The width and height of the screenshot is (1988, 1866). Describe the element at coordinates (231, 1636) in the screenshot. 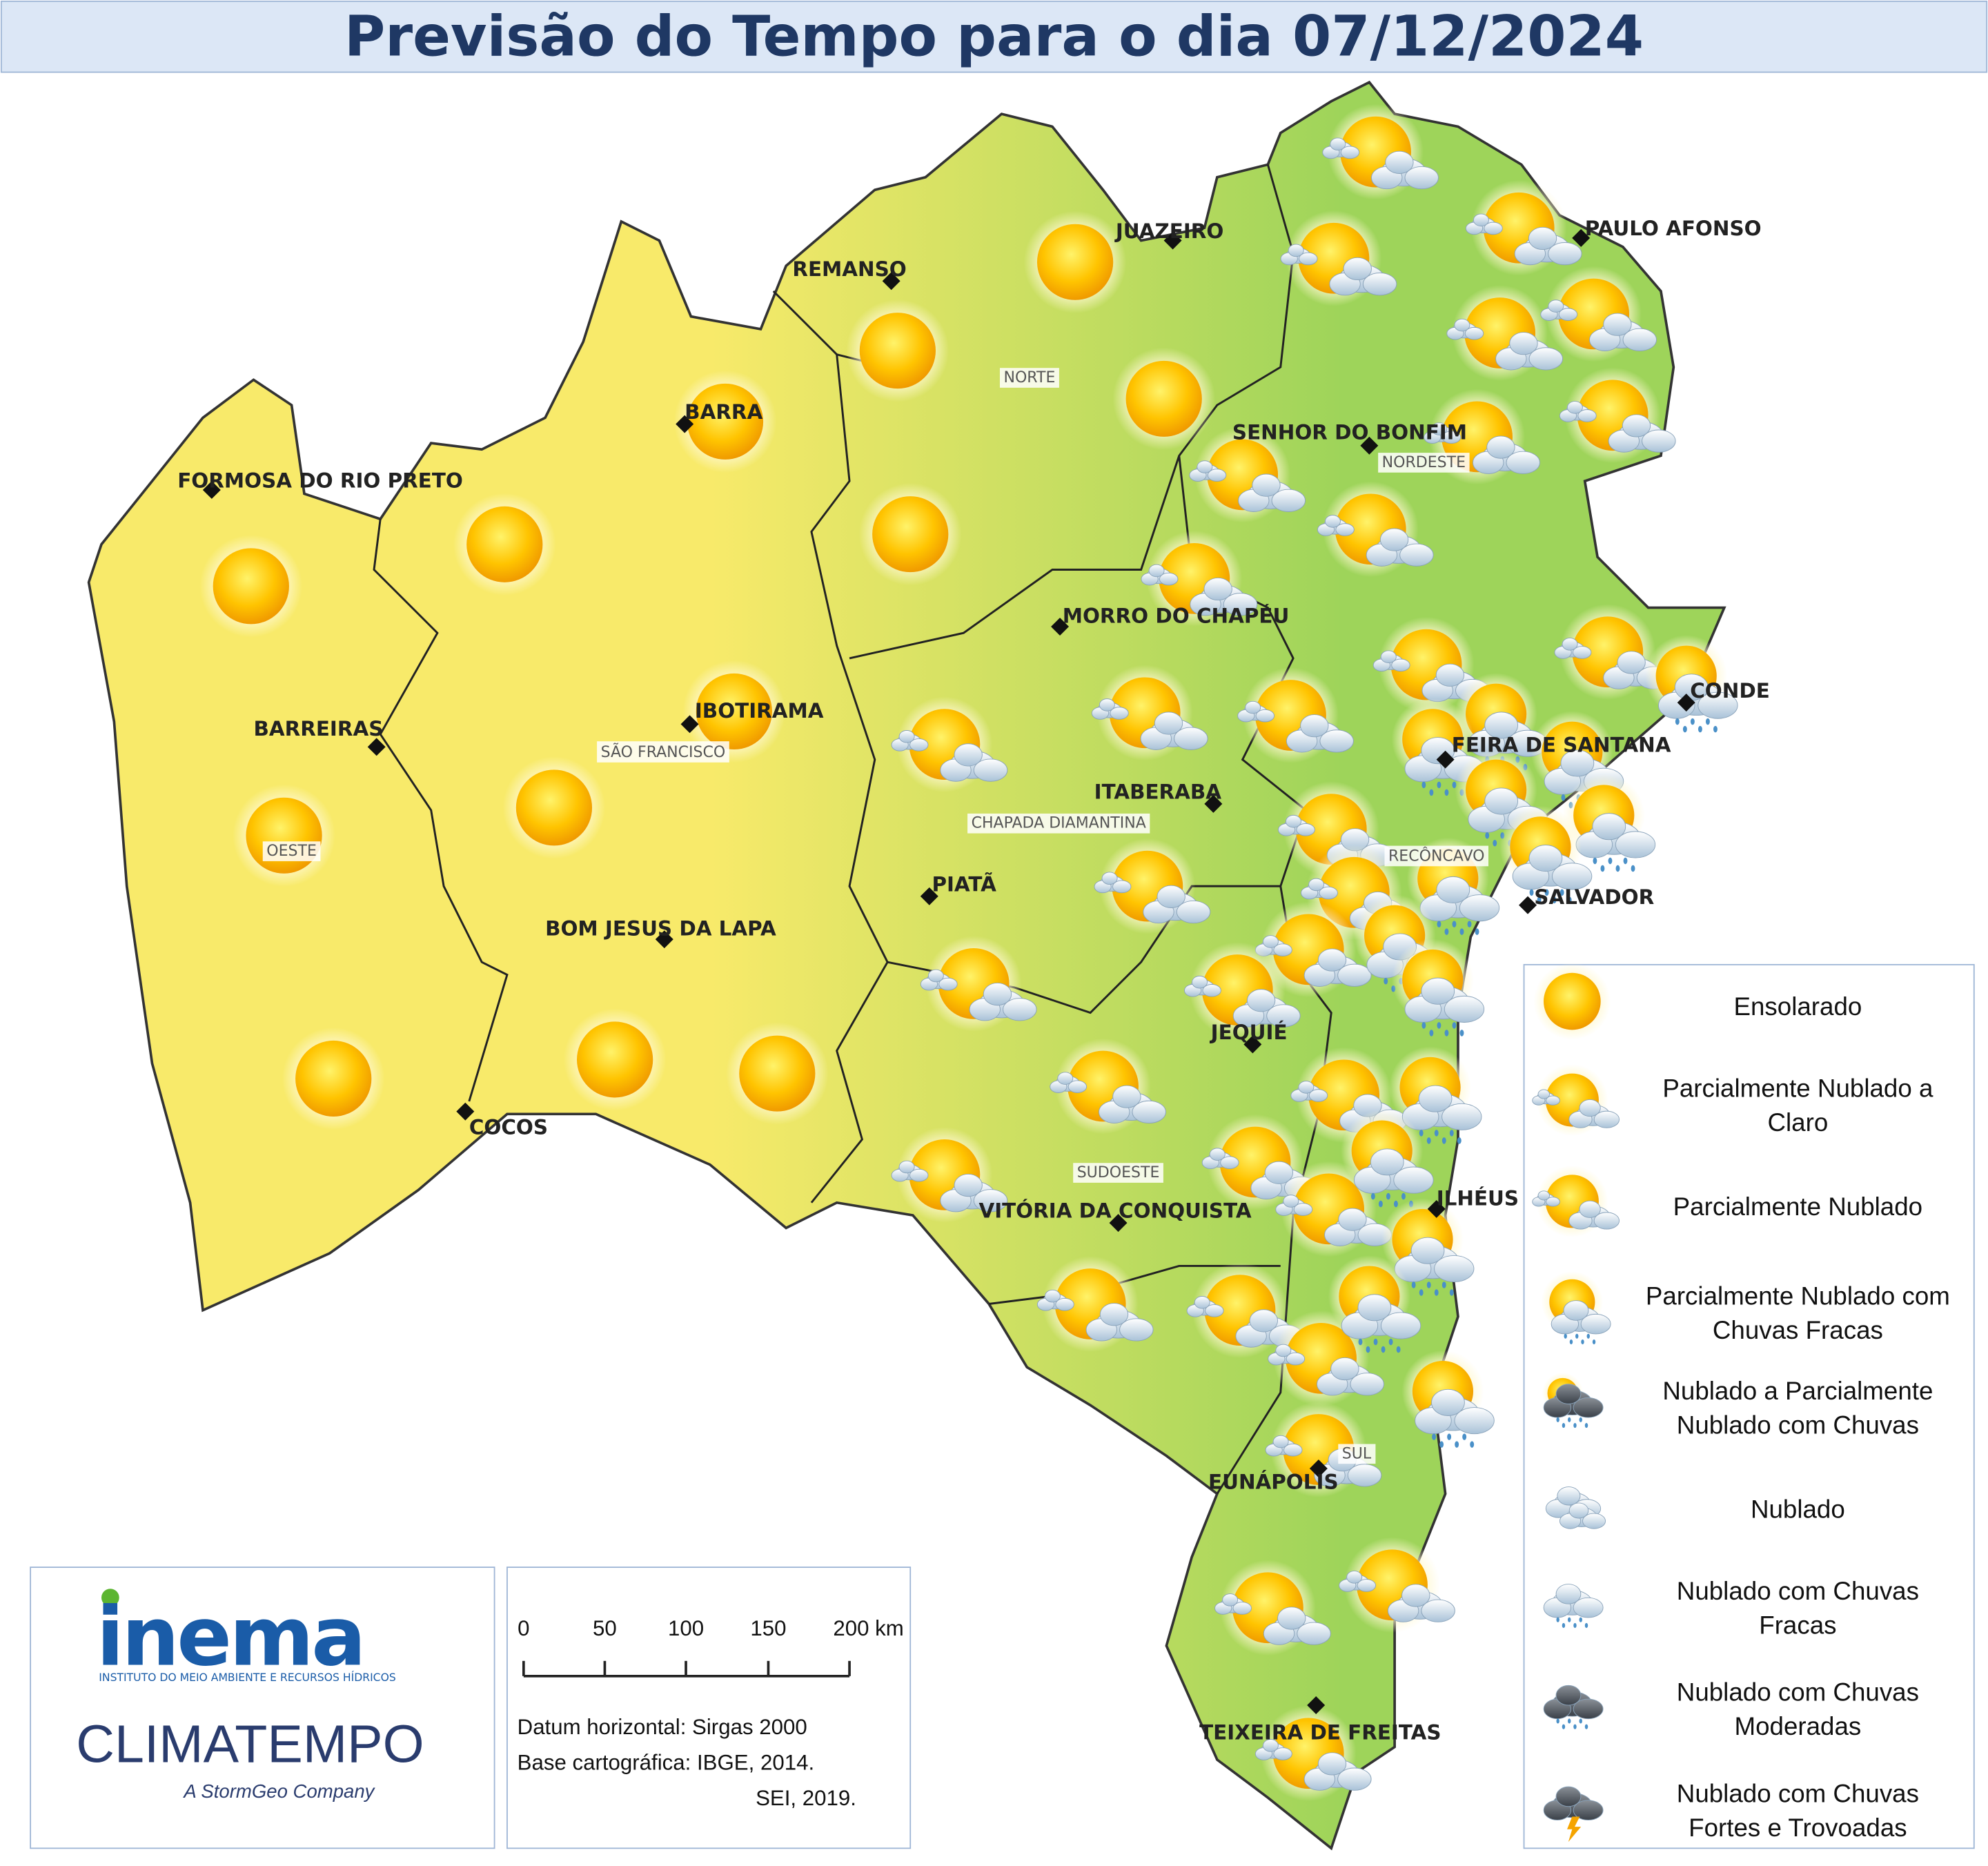

I see `logo: inema` at that location.